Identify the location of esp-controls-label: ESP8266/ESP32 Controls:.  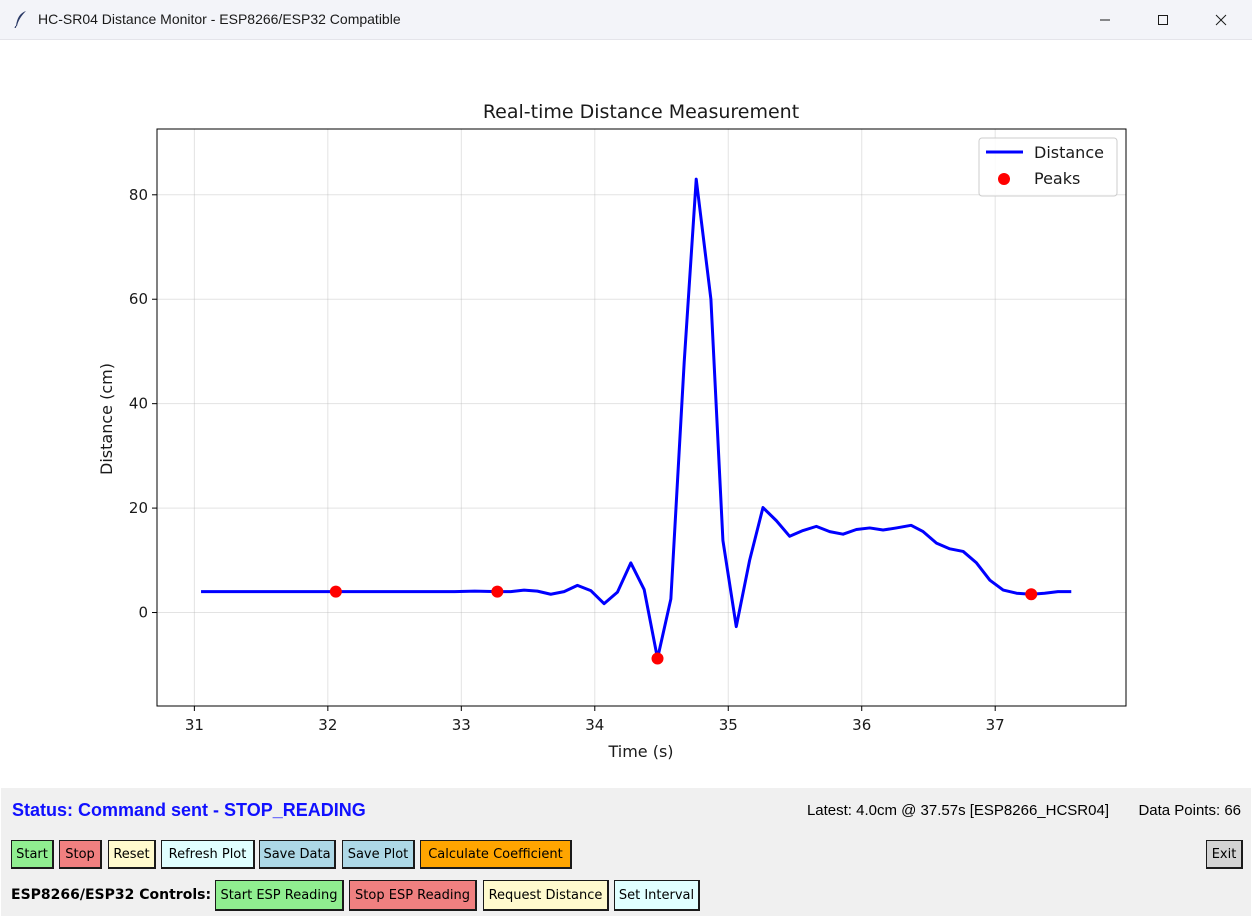
(111, 895).